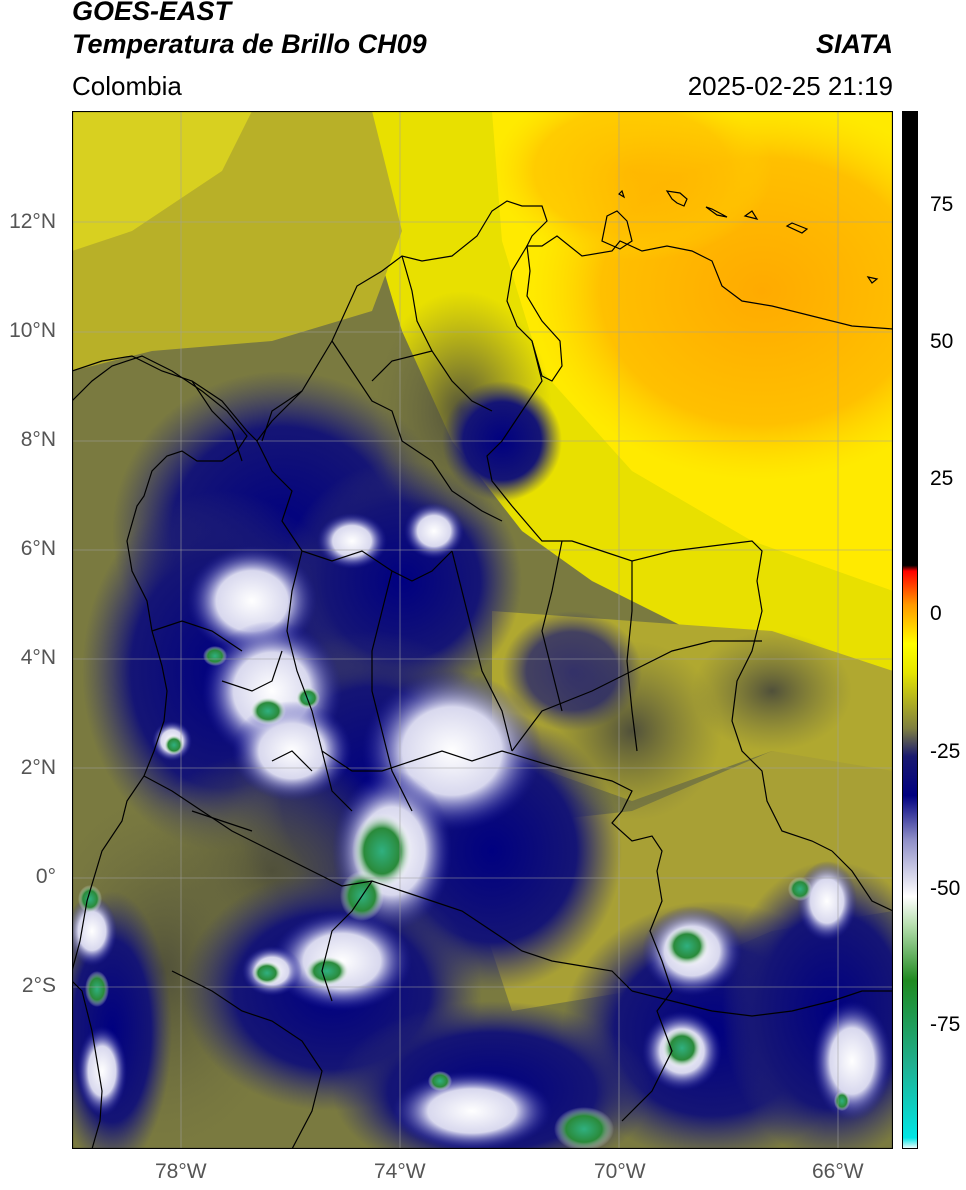 This screenshot has height=1190, width=966. What do you see at coordinates (38, 439) in the screenshot?
I see `lat-label: 8°N` at bounding box center [38, 439].